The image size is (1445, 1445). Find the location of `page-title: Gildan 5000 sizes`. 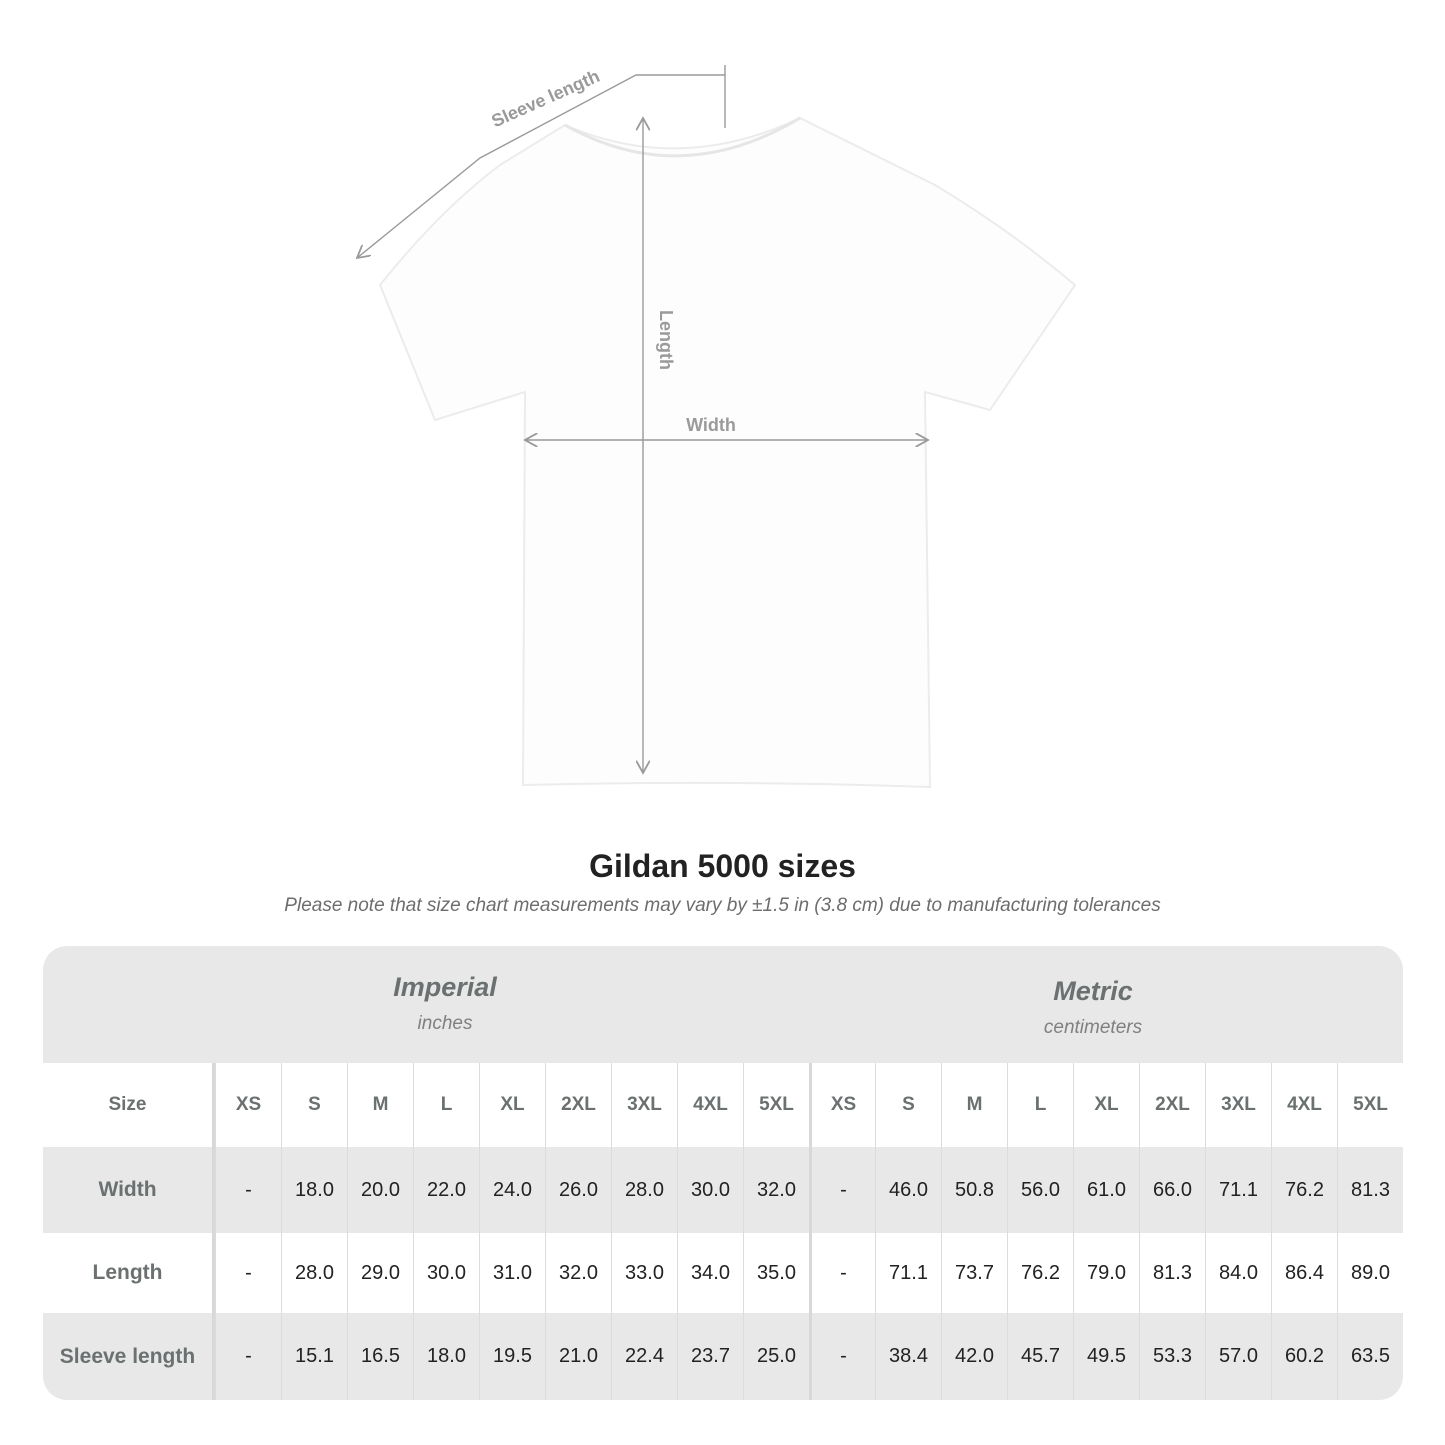

page-title: Gildan 5000 sizes is located at coordinates (722, 866).